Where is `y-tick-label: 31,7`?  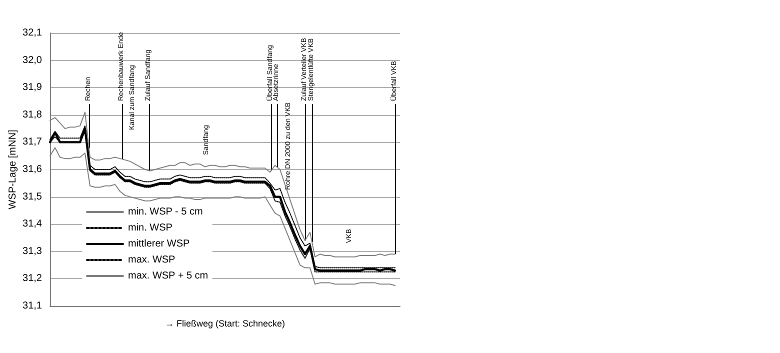 y-tick-label: 31,7 is located at coordinates (32, 142).